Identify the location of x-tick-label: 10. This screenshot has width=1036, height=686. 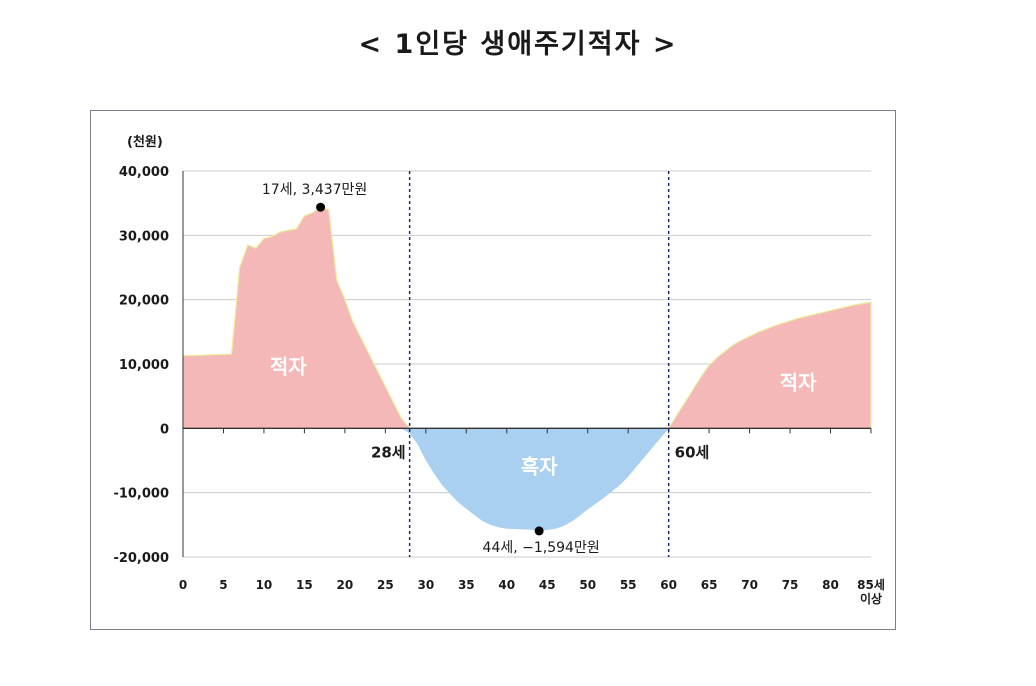
(264, 585).